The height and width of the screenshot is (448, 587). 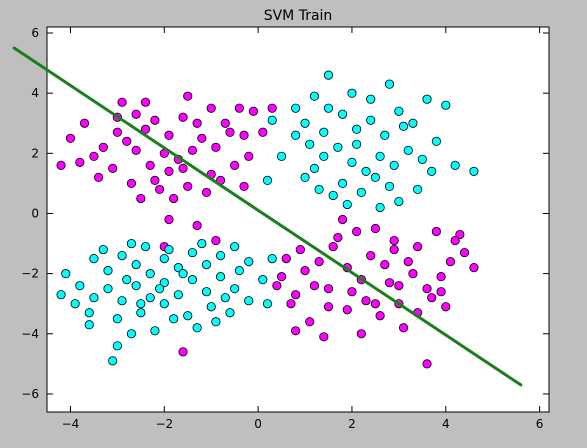 What do you see at coordinates (540, 424) in the screenshot?
I see `x-tick-label-5: 6` at bounding box center [540, 424].